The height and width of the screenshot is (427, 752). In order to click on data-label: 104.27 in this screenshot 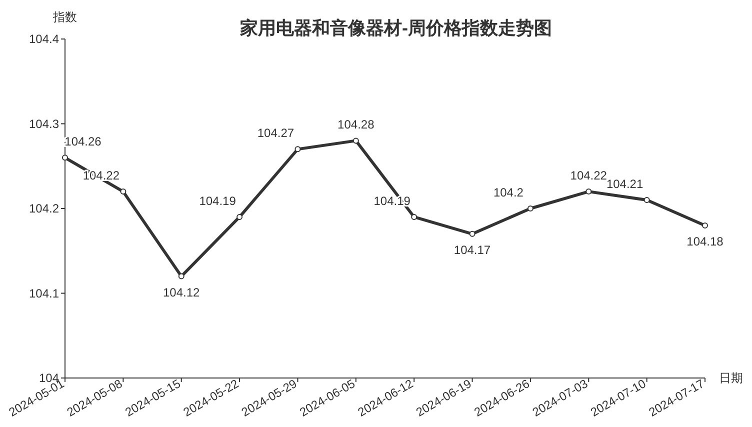, I will do `click(275, 133)`.